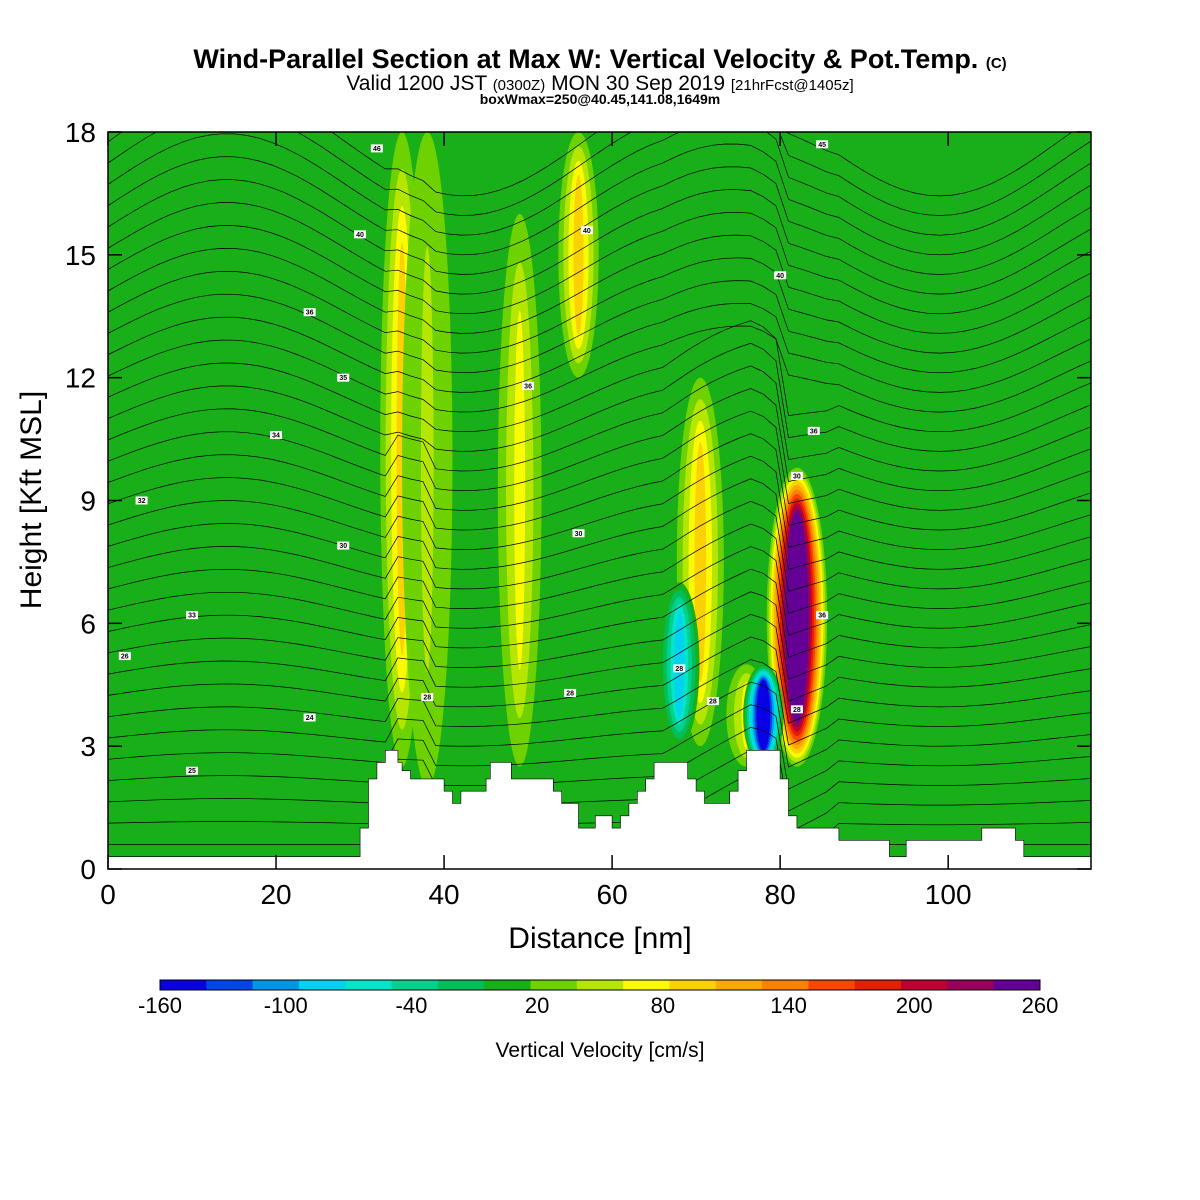 The height and width of the screenshot is (1200, 1200). I want to click on y-tick-label: 9, so click(88, 501).